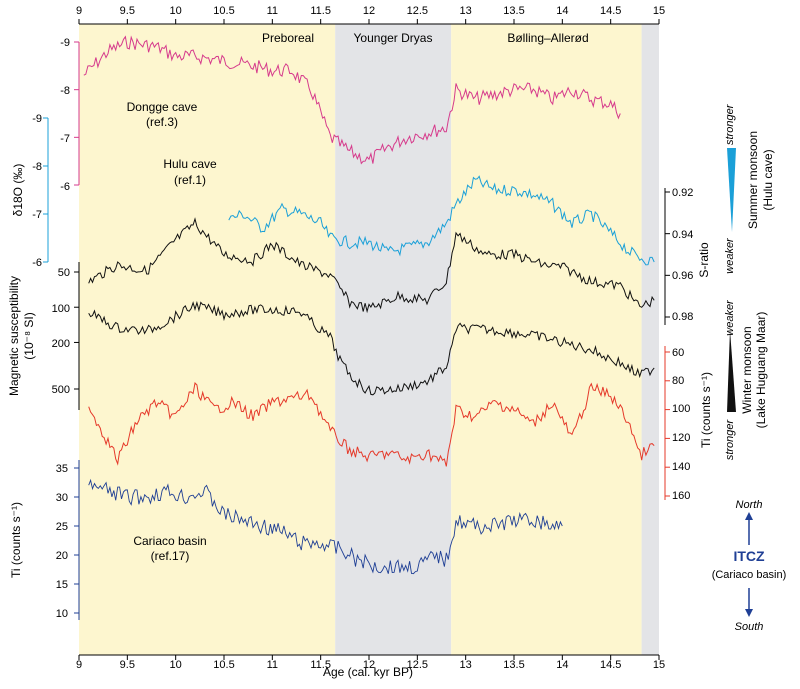  Describe the element at coordinates (37, 167) in the screenshot. I see `hulu-tick-label: -8` at that location.